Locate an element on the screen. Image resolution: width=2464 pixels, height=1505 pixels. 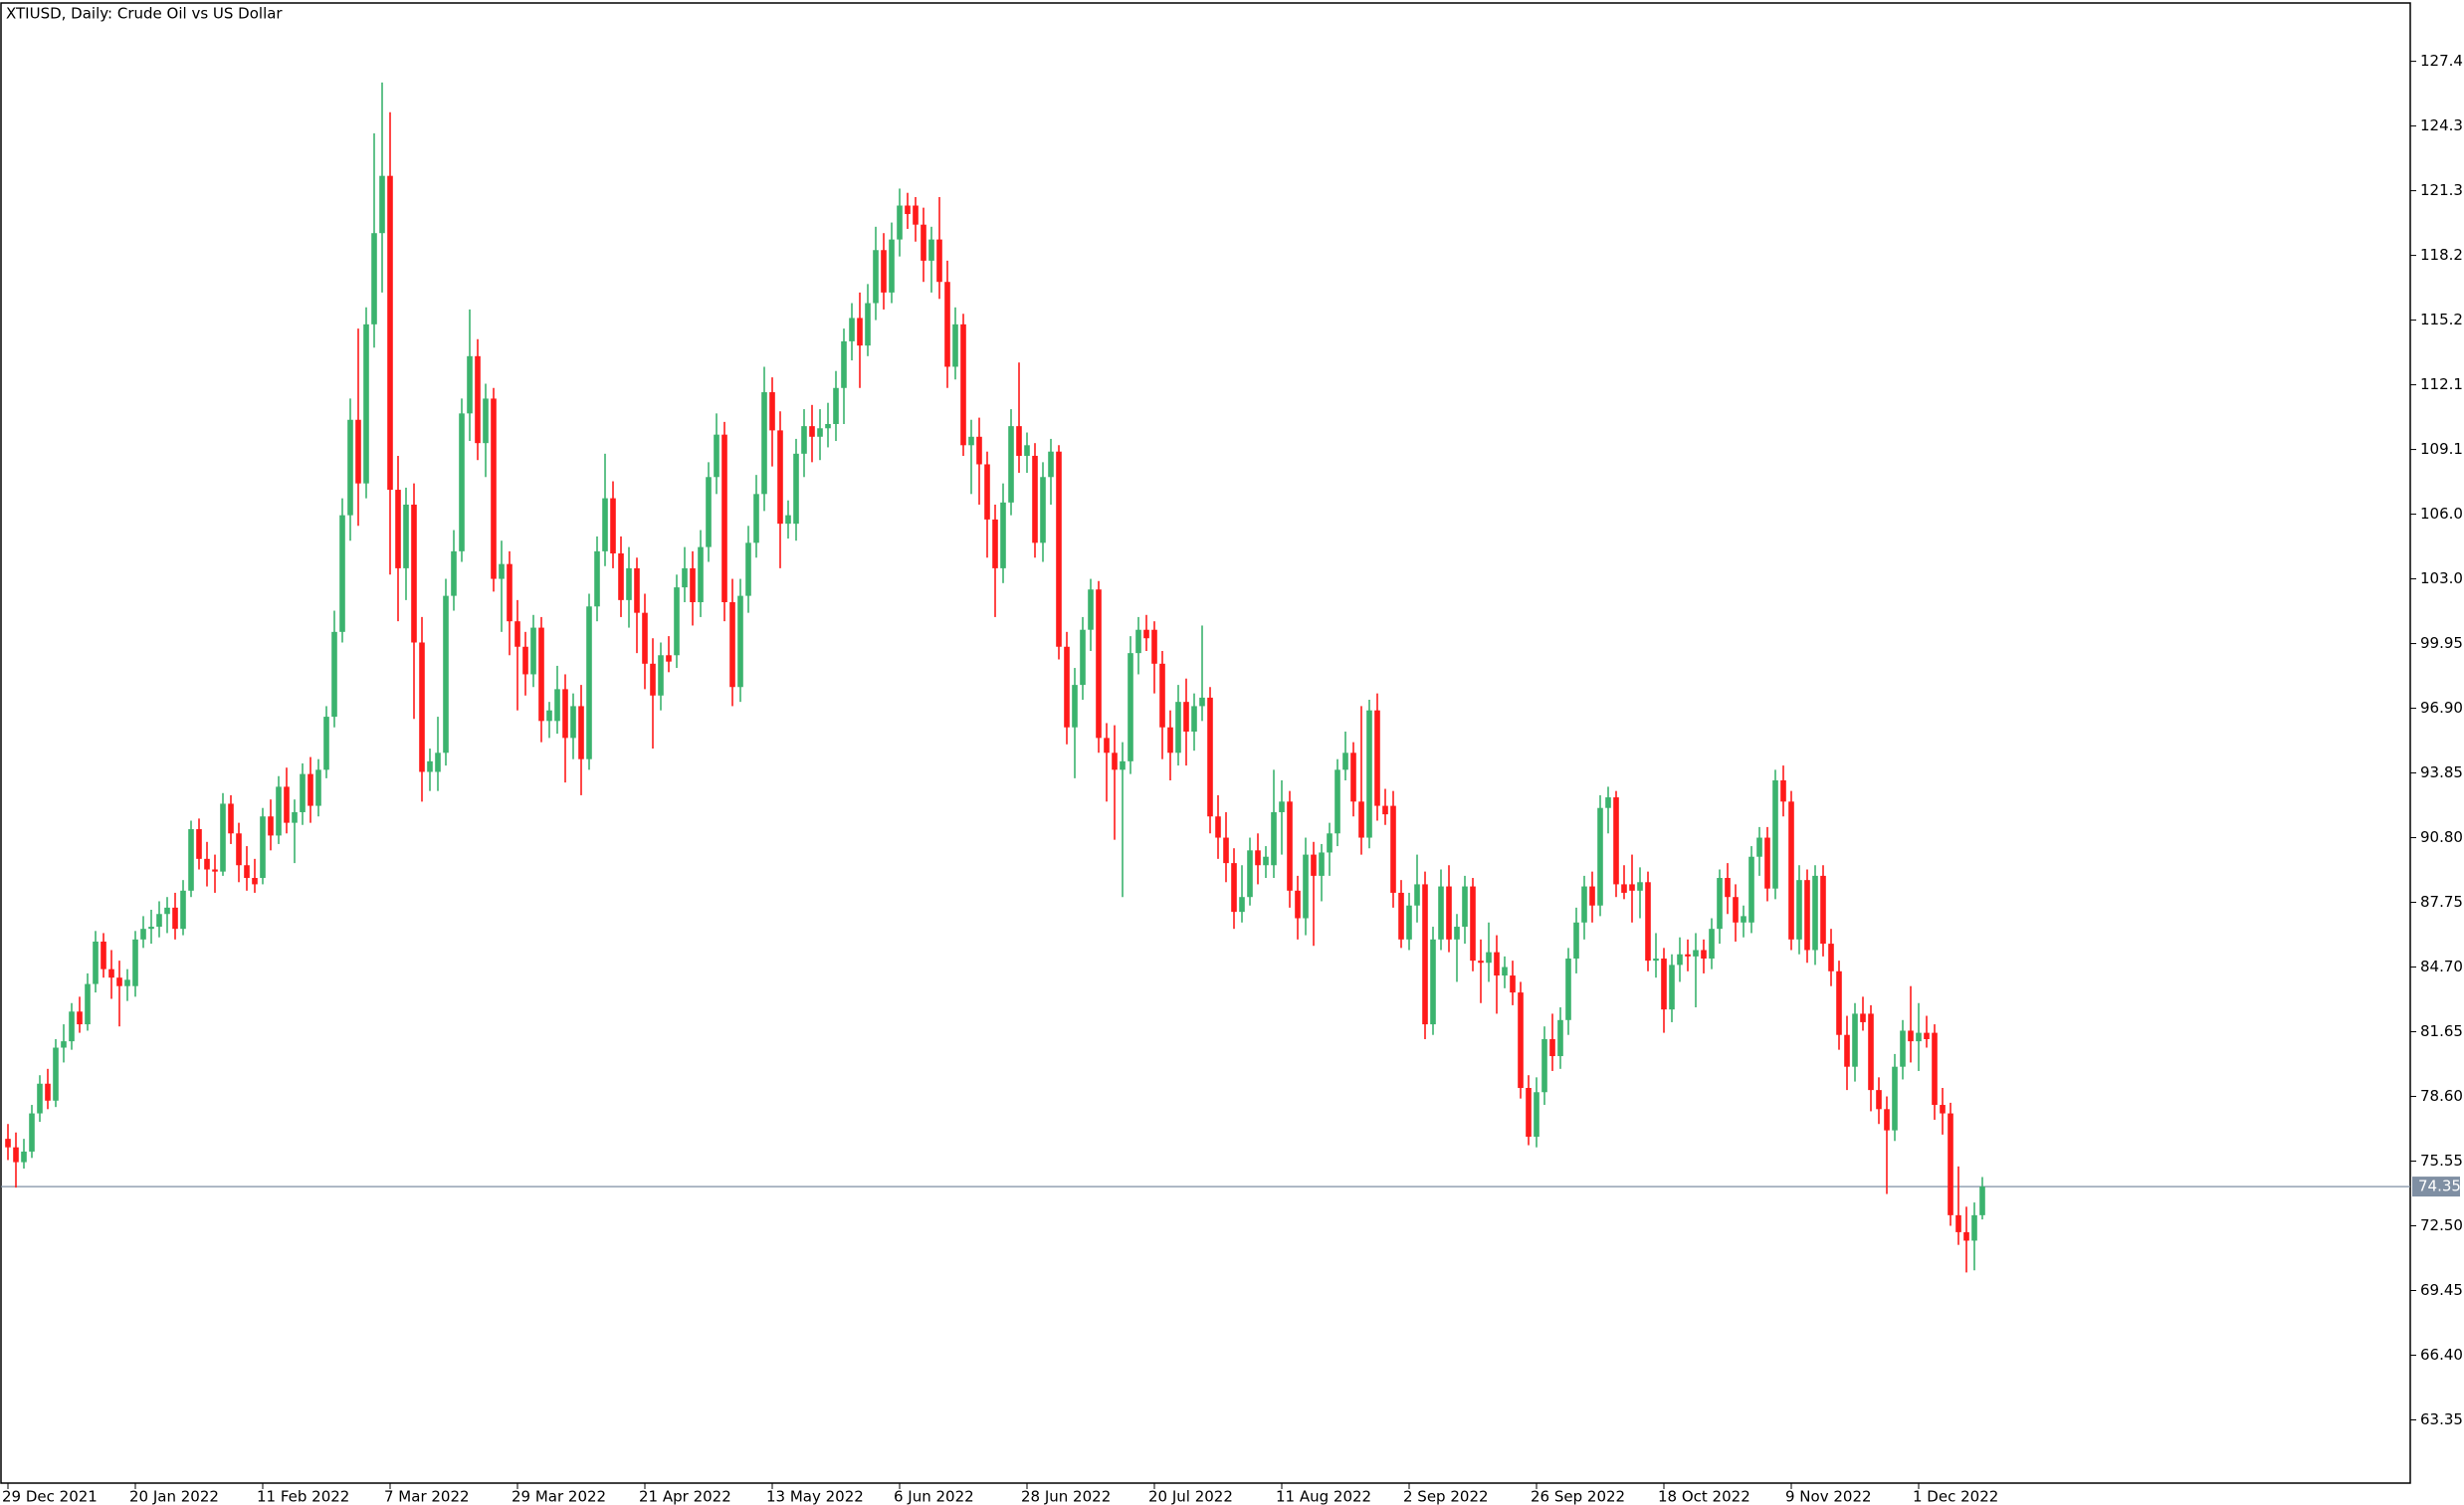
y-tick-label: 124.35 is located at coordinates (2442, 125).